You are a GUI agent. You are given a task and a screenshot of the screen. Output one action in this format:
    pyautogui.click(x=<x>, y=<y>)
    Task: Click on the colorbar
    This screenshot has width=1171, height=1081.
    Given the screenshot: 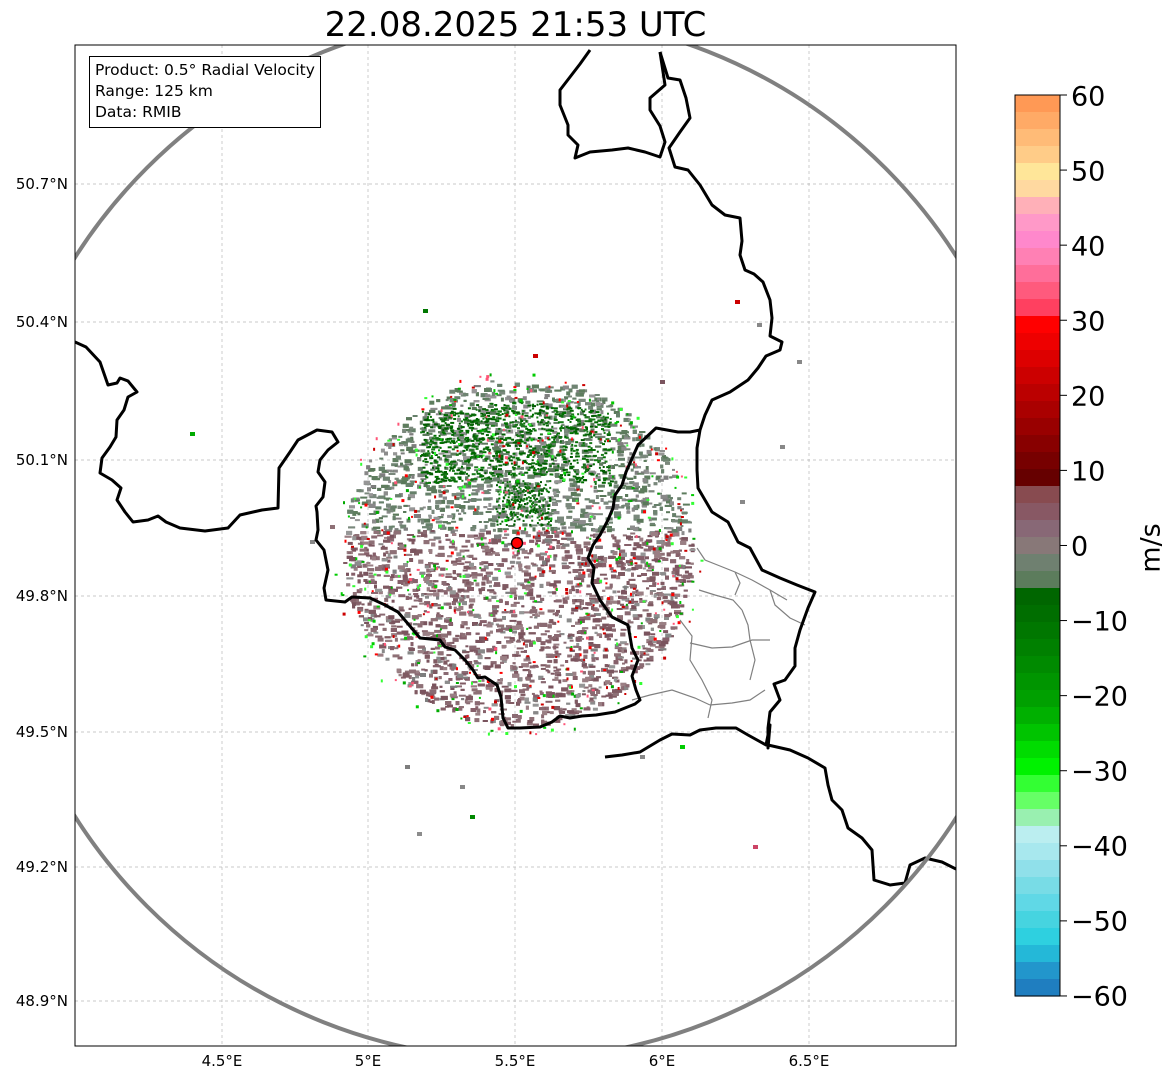 What is the action you would take?
    pyautogui.click(x=1037, y=546)
    